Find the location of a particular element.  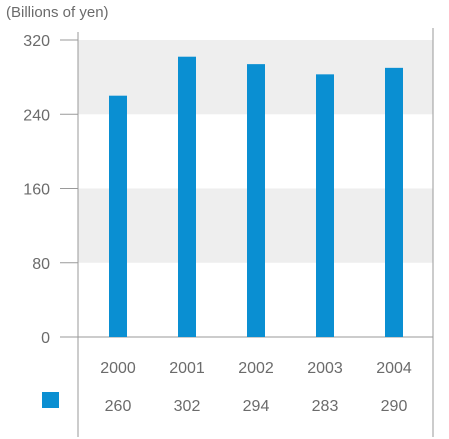

y-tick-label-80: 80 is located at coordinates (41, 264).